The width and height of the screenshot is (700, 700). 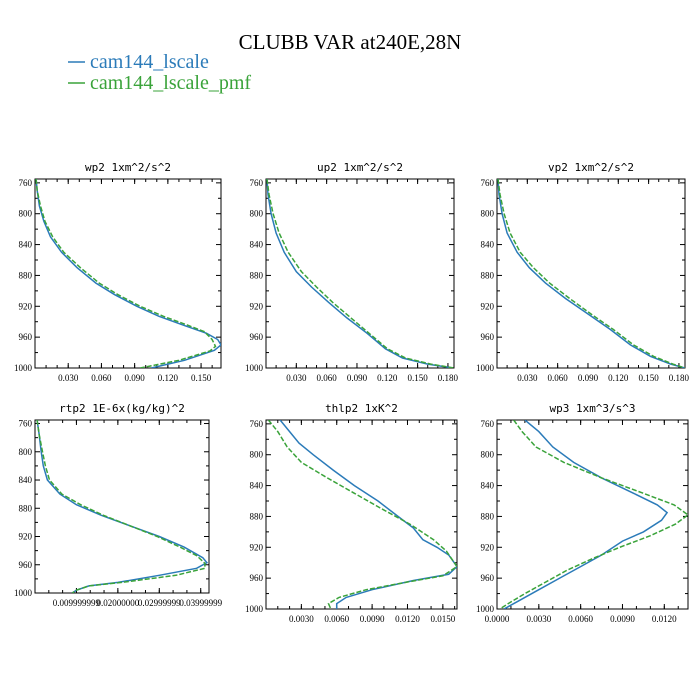 I want to click on x-tick-label: 0.02999999, so click(x=159, y=603).